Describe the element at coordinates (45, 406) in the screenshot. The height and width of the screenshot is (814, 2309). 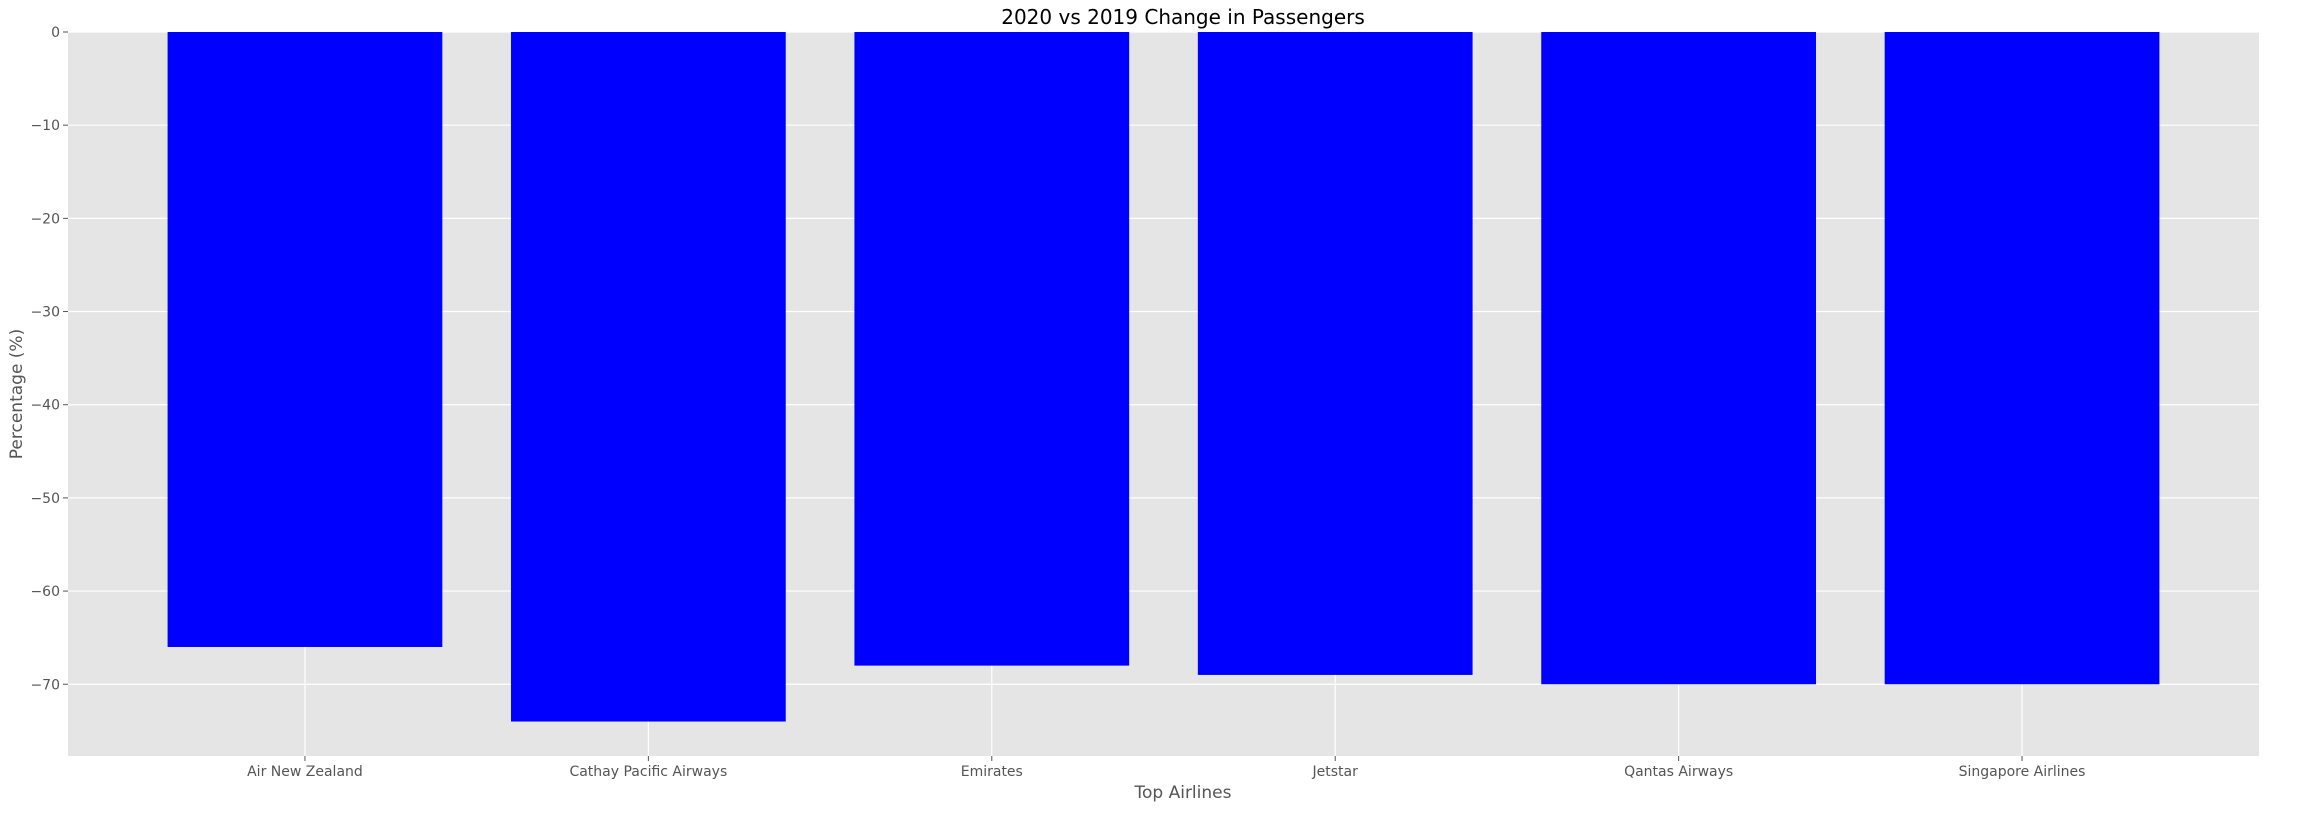
I see `y-tick-label: −40` at that location.